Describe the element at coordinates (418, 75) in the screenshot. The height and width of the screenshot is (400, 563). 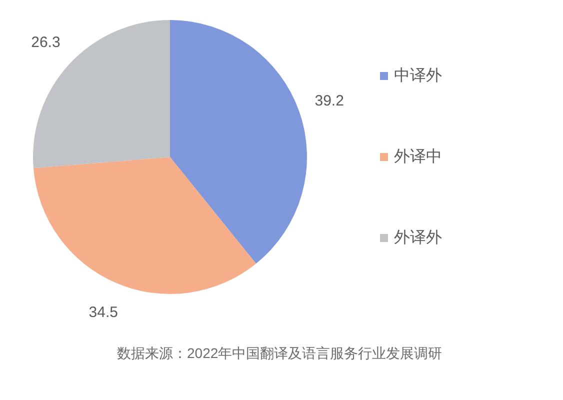
I see `legend-label: 中译外` at that location.